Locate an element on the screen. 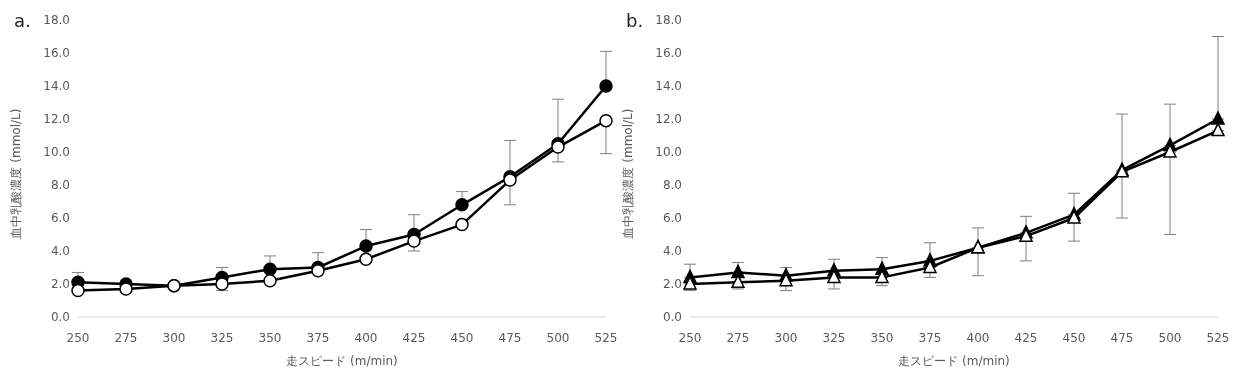  chart-title: a. is located at coordinates (22, 20).